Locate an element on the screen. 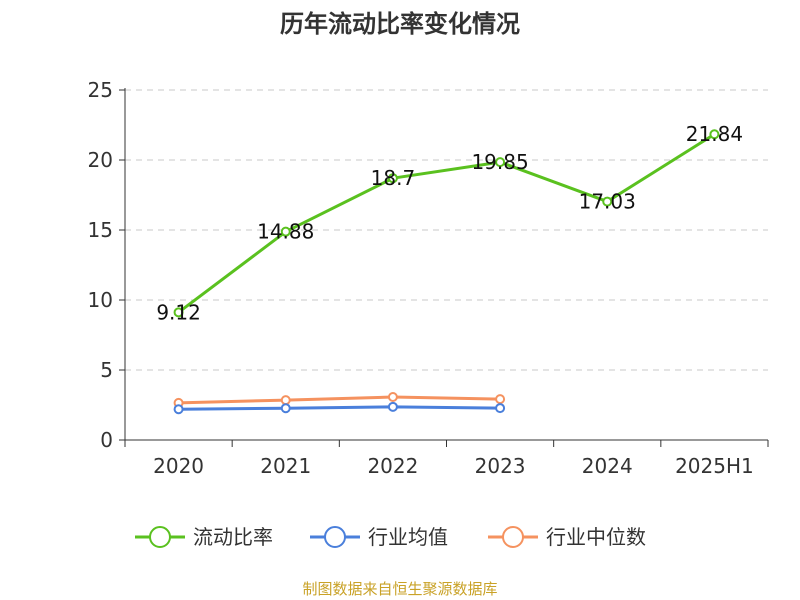 The image size is (800, 600). x-tick-label: 2021 is located at coordinates (285, 466).